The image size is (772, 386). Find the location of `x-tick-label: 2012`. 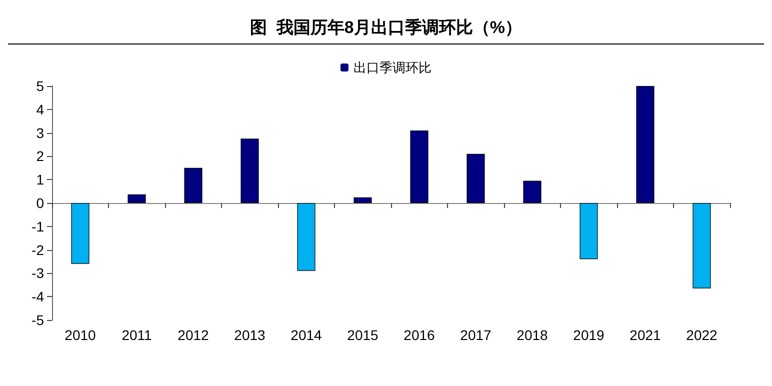

x-tick-label: 2012 is located at coordinates (194, 335).